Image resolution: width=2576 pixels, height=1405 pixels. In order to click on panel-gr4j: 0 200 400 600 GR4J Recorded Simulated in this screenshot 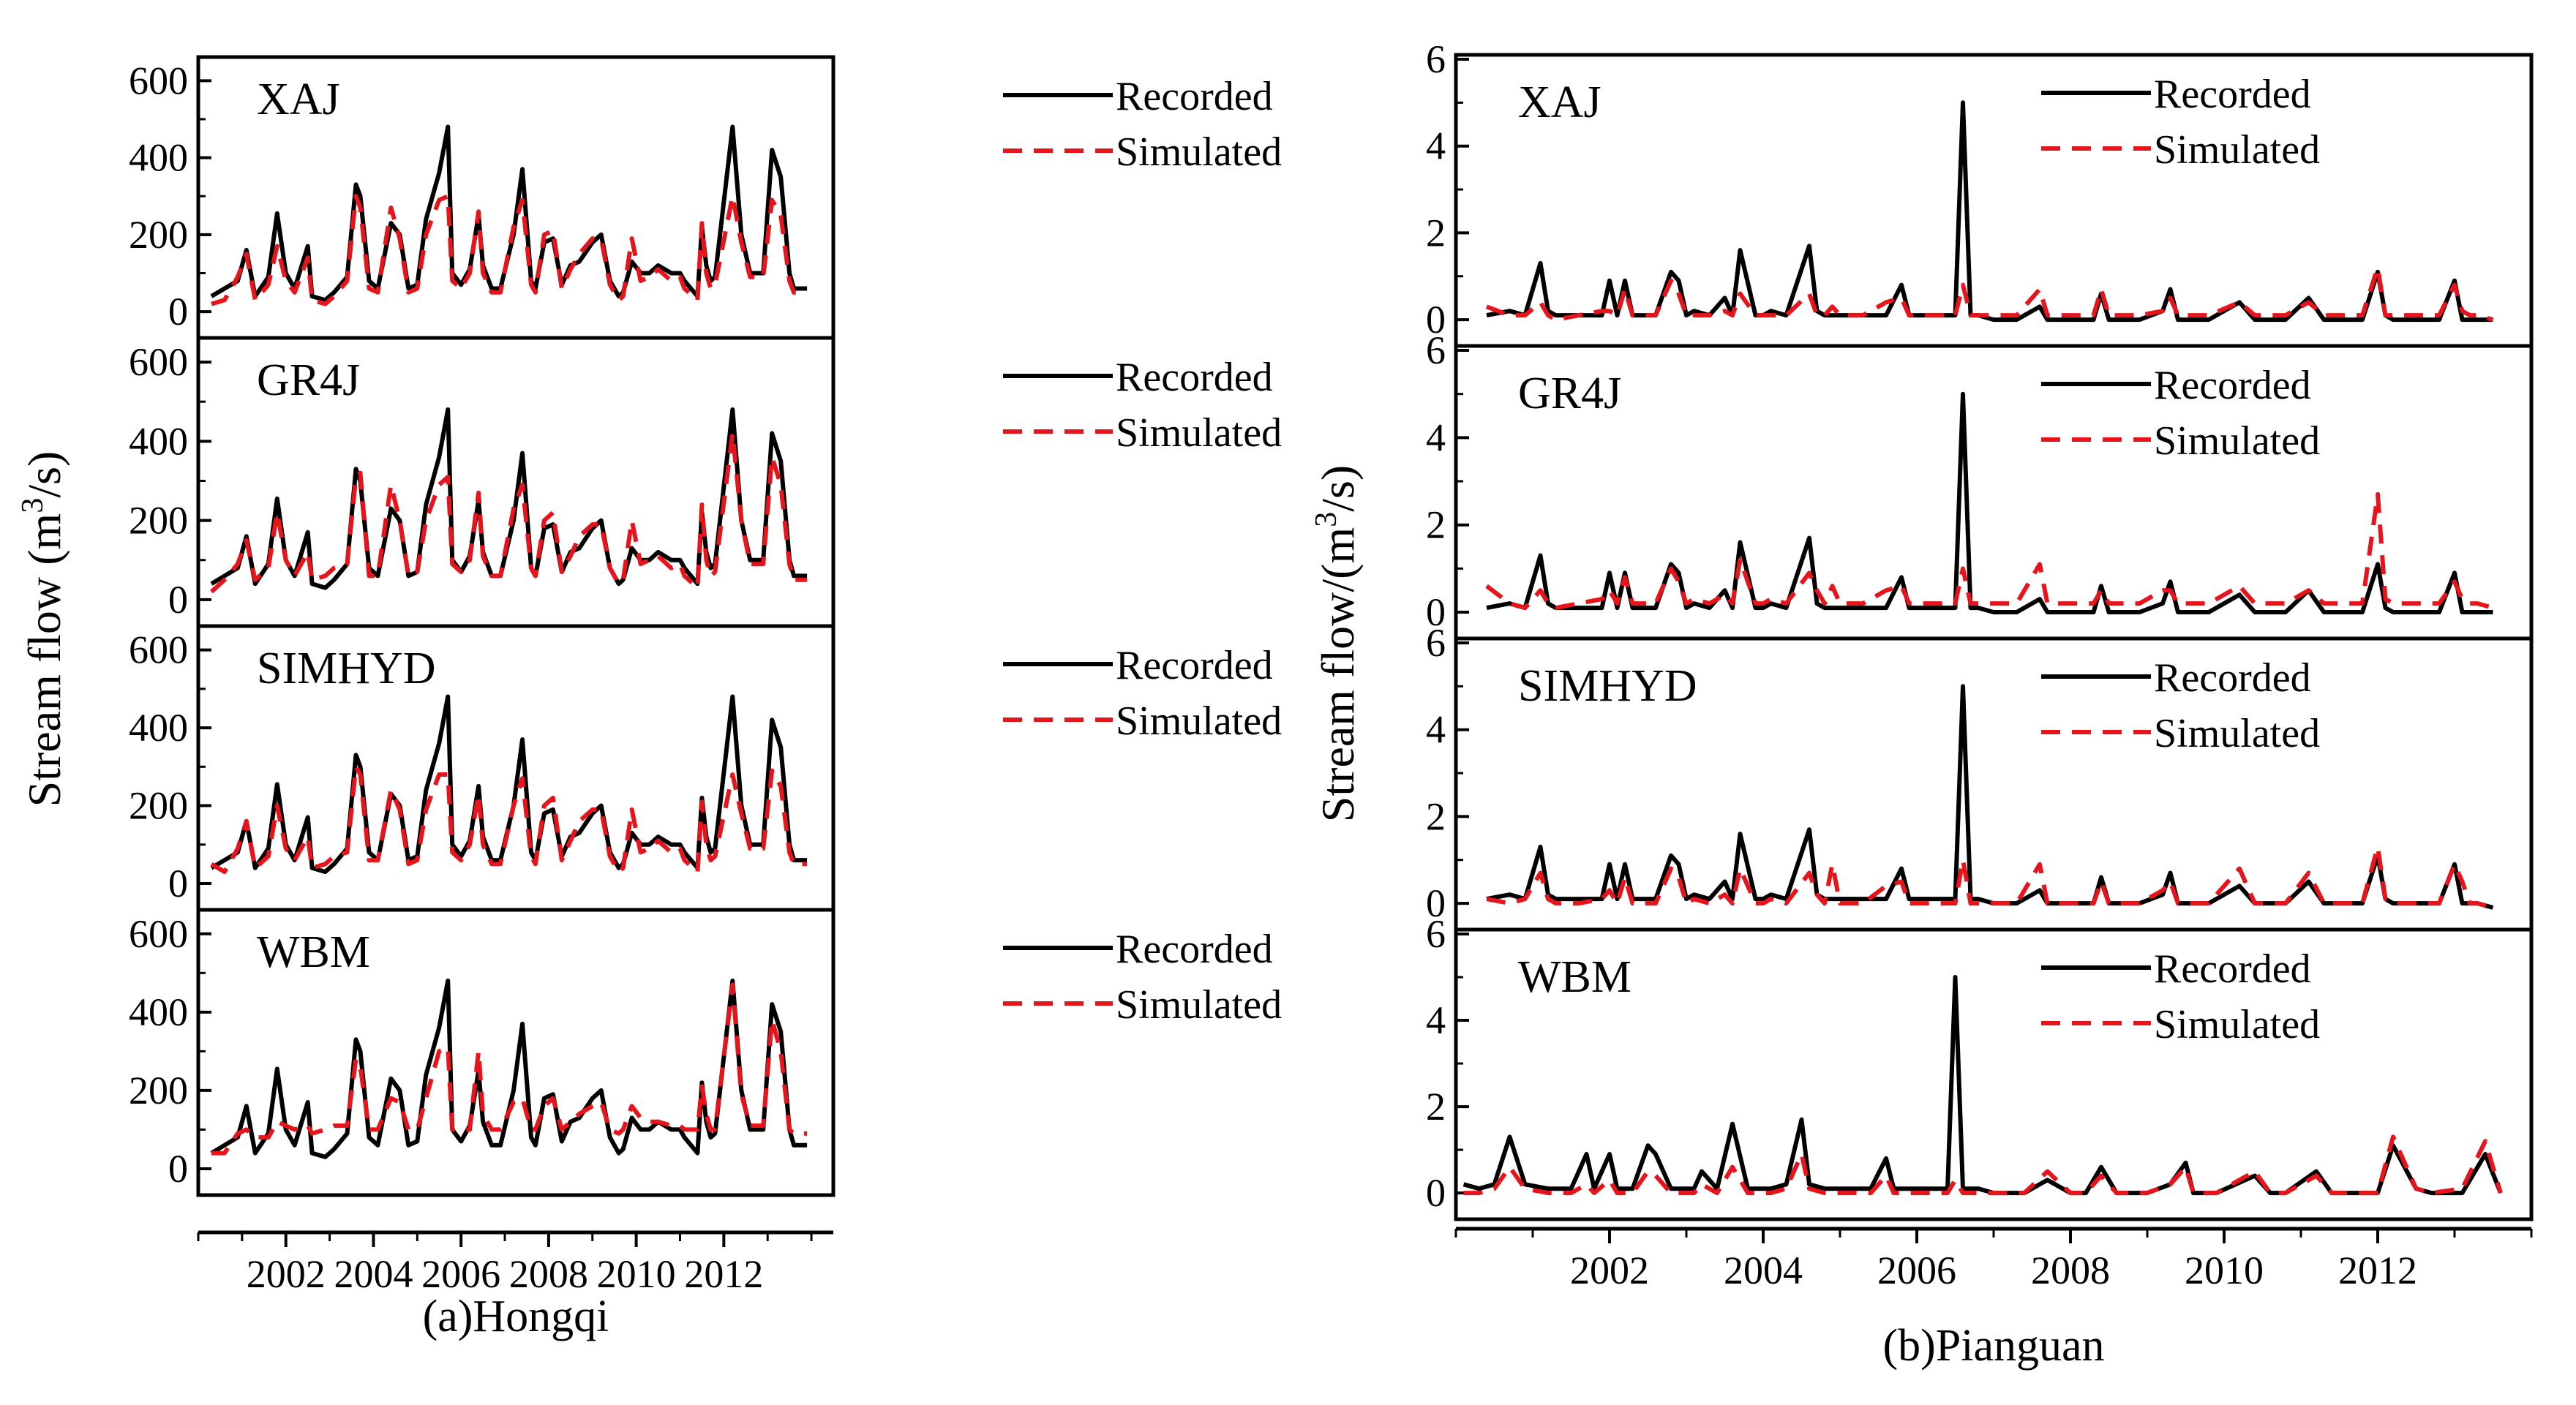, I will do `click(705, 482)`.